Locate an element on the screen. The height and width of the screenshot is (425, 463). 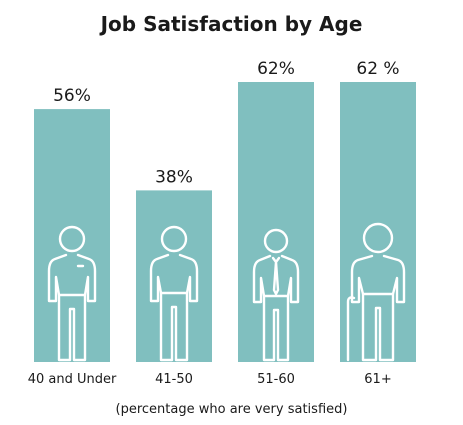
chart-subtitle: (percentage who are very satisfied) is located at coordinates (232, 409).